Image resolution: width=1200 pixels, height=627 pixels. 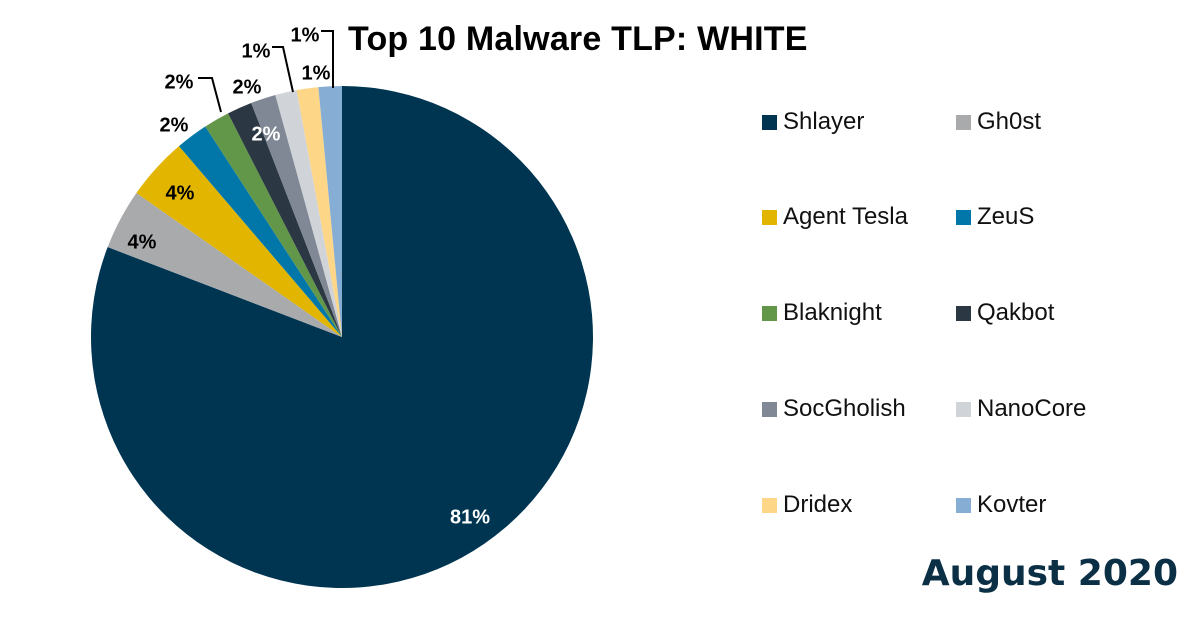 I want to click on chart-title: Top 10 Malware TLP: WHITE, so click(x=578, y=39).